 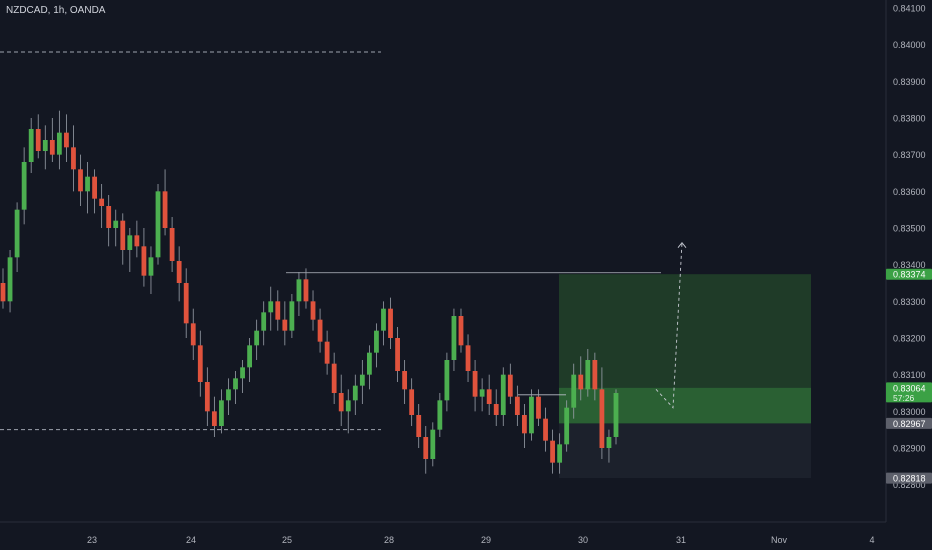 What do you see at coordinates (909, 412) in the screenshot?
I see `price-tick-label: 0.83000` at bounding box center [909, 412].